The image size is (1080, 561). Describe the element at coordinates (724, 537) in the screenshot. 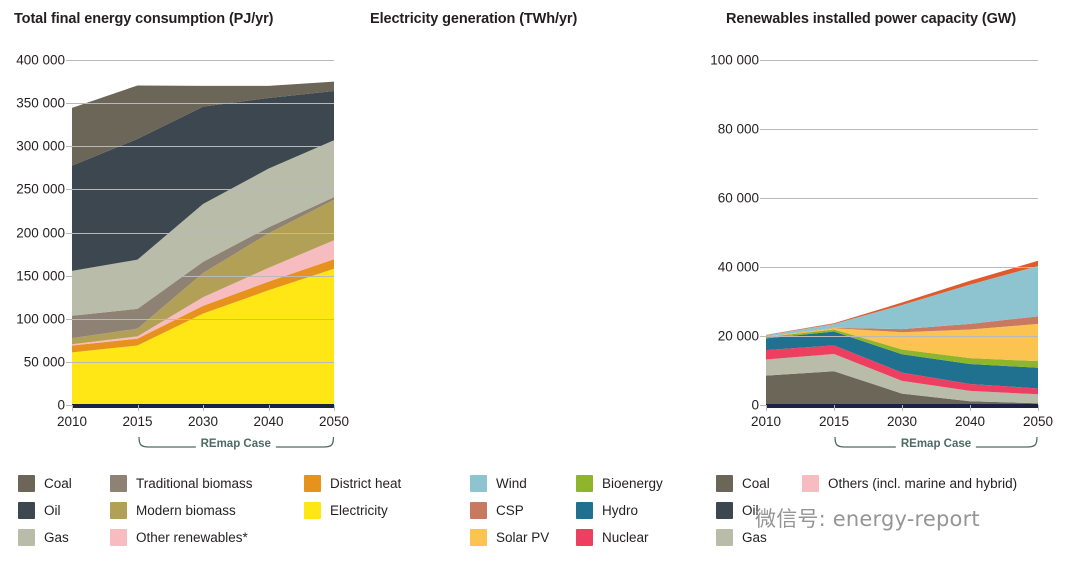

I see `legend-swatch-gas` at that location.